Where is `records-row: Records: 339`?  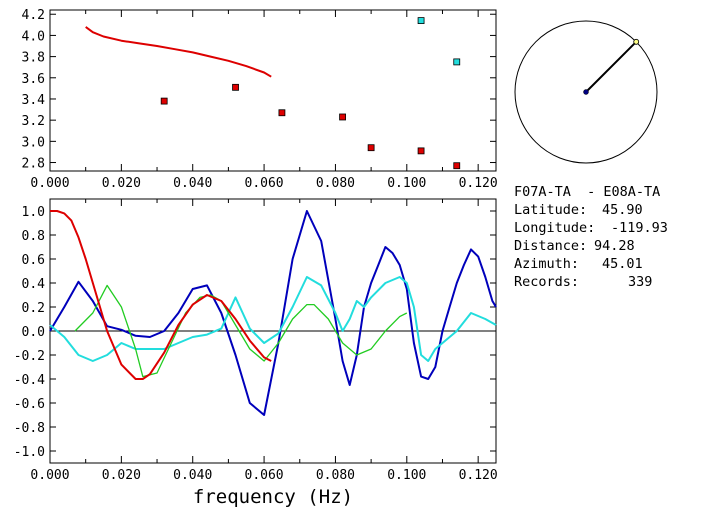 records-row: Records: 339 is located at coordinates (583, 282).